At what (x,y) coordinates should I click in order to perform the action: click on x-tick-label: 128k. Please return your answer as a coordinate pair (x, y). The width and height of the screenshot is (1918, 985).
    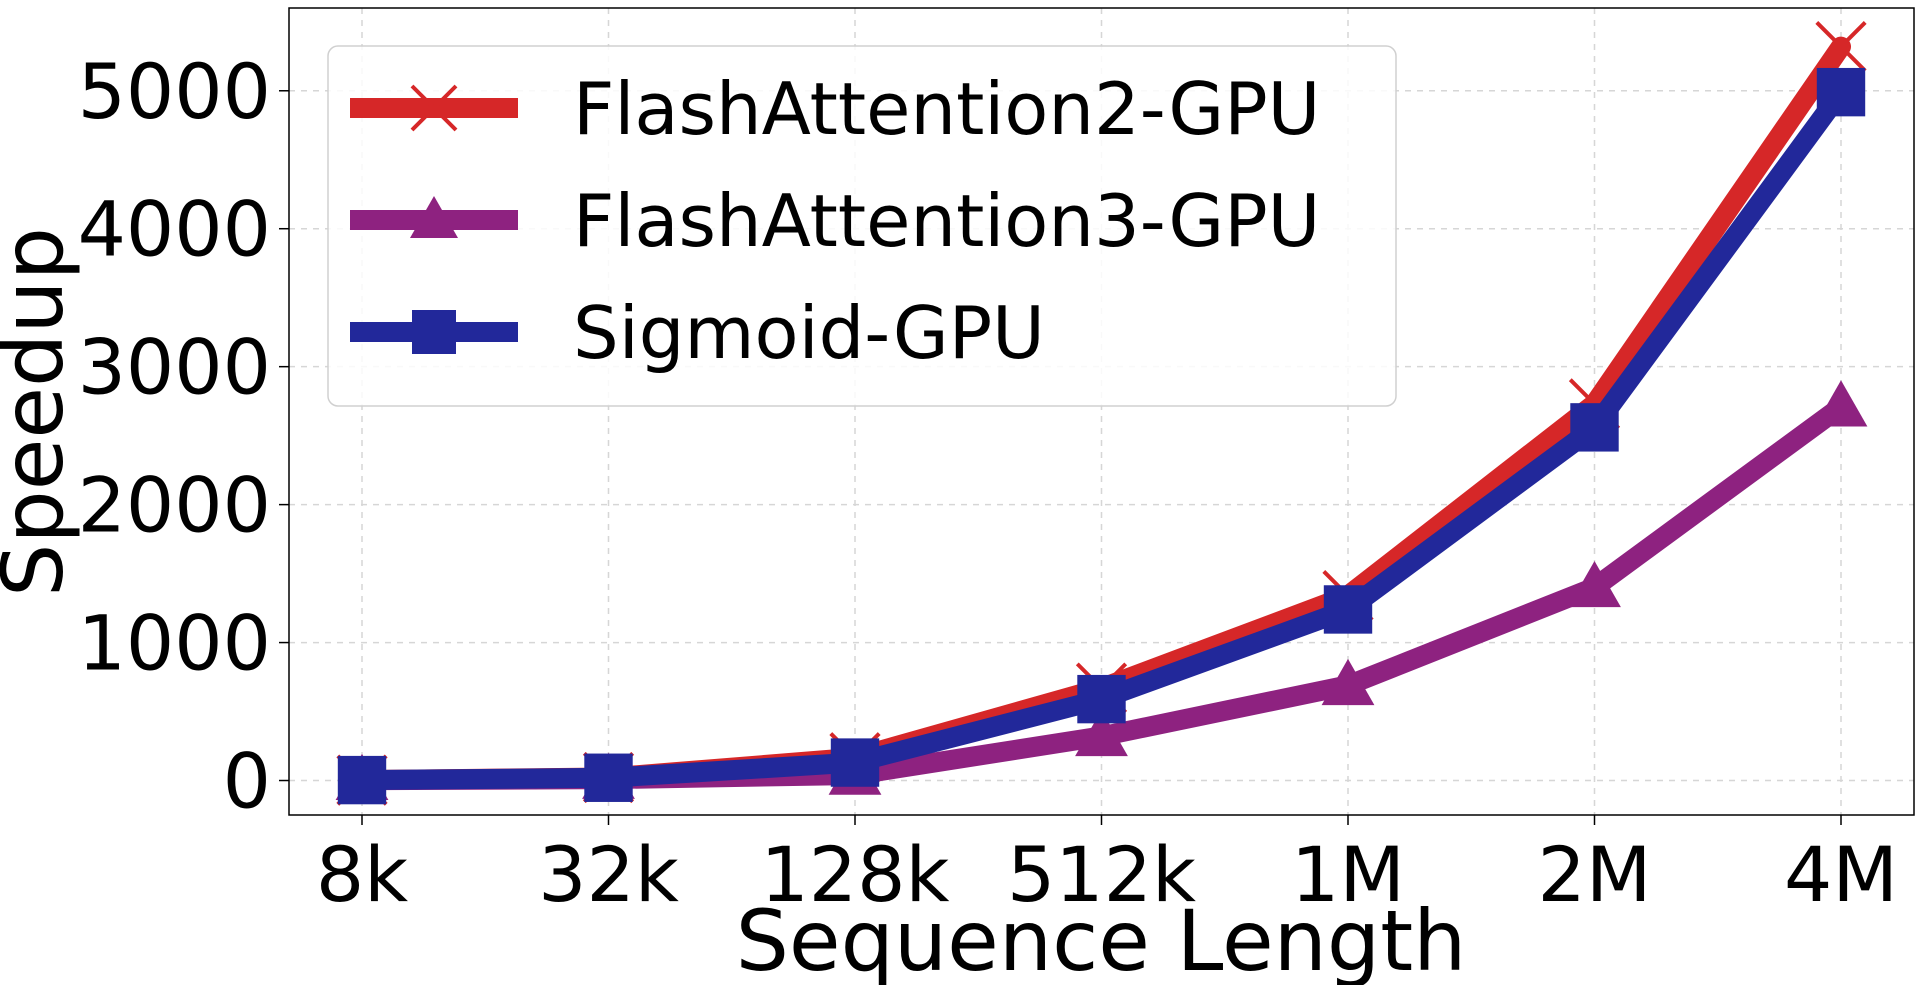
    Looking at the image, I should click on (854, 874).